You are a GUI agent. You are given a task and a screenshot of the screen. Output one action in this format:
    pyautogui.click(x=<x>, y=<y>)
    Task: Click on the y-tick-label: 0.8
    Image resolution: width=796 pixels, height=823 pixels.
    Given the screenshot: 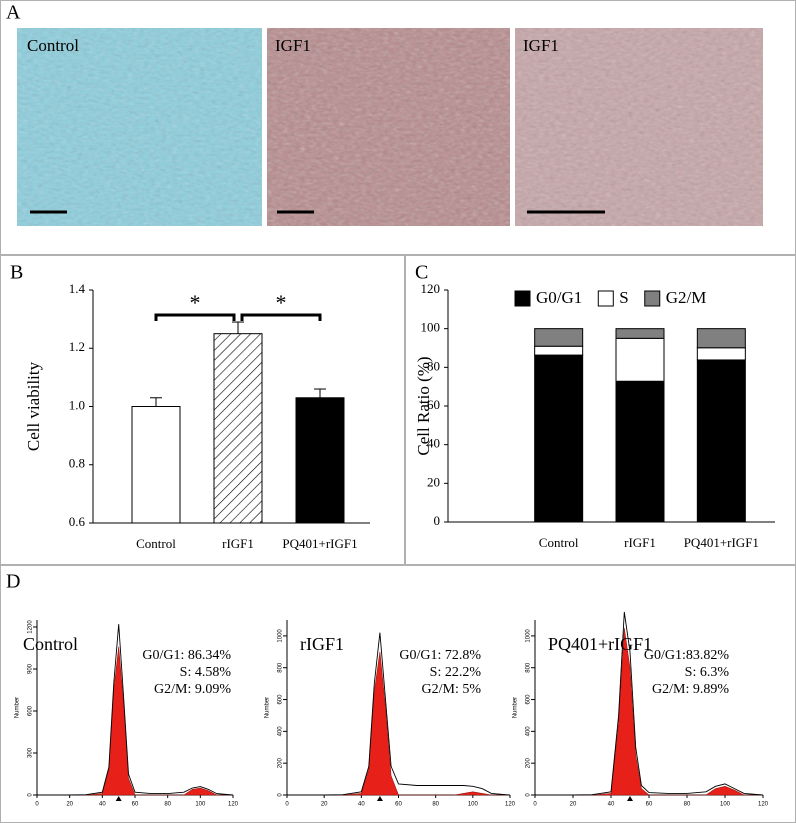 What is the action you would take?
    pyautogui.click(x=77, y=463)
    